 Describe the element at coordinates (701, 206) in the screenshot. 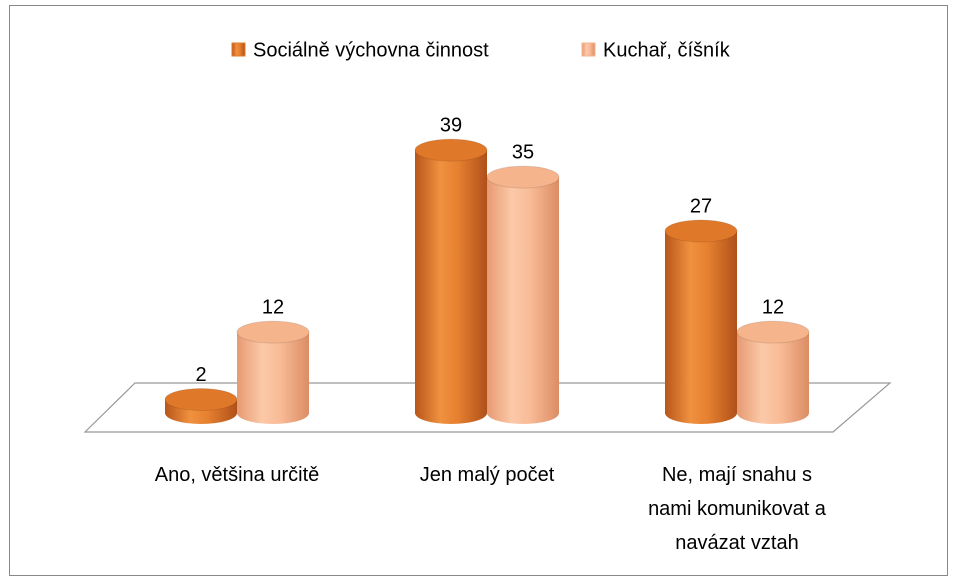

I see `value-label: 27` at that location.